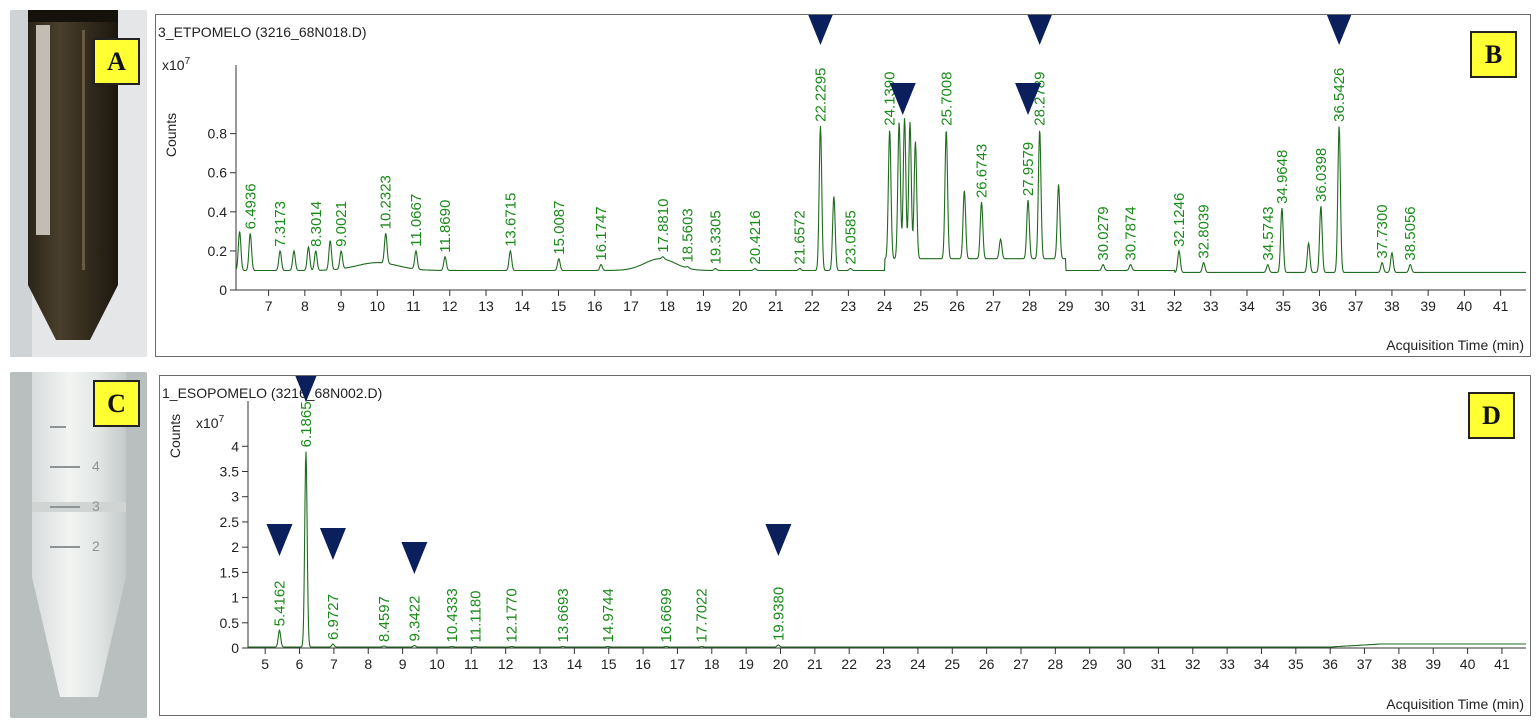 Image resolution: width=1539 pixels, height=725 pixels. Describe the element at coordinates (1320, 306) in the screenshot. I see `x-tick-label: 36` at that location.